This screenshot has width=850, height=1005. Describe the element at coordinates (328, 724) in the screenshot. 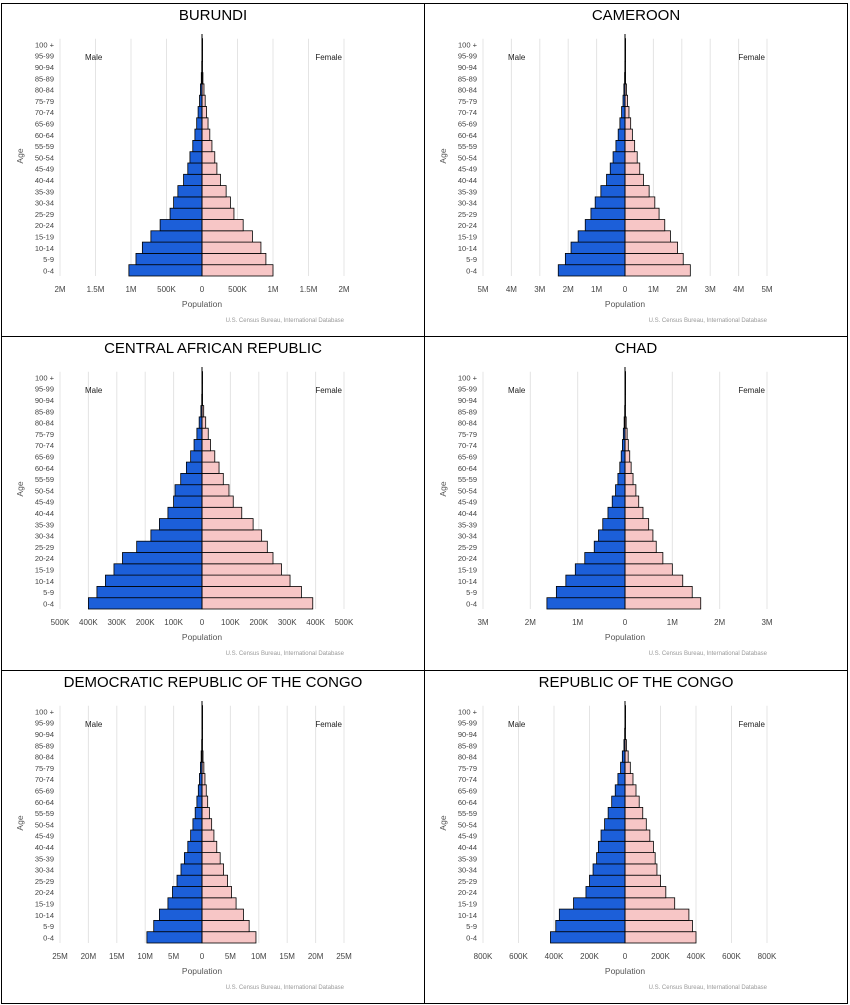

I see `female-legend-label: Female` at that location.